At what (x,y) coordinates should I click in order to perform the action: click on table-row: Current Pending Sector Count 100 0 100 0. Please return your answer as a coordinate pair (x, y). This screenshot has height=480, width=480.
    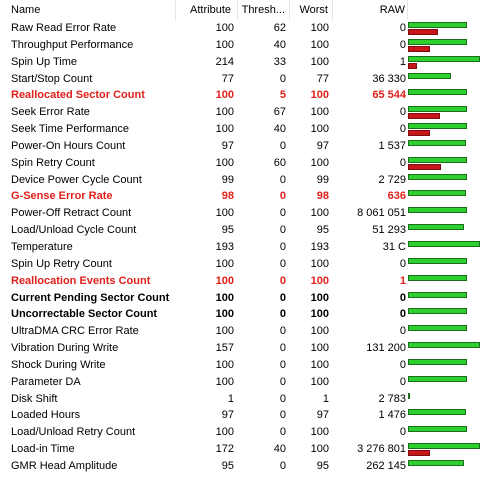
    Looking at the image, I should click on (240, 298).